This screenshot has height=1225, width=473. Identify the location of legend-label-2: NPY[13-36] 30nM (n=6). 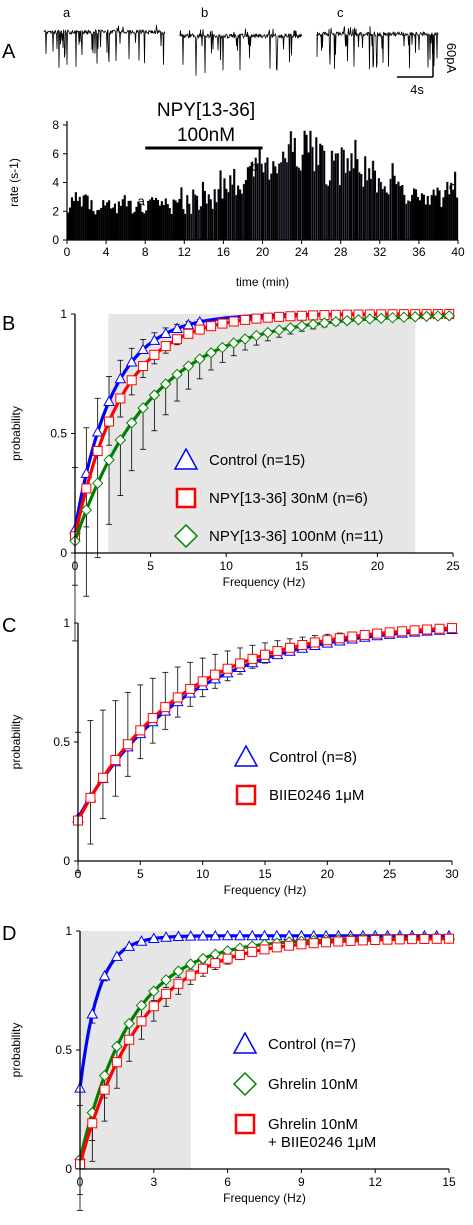
(288, 498).